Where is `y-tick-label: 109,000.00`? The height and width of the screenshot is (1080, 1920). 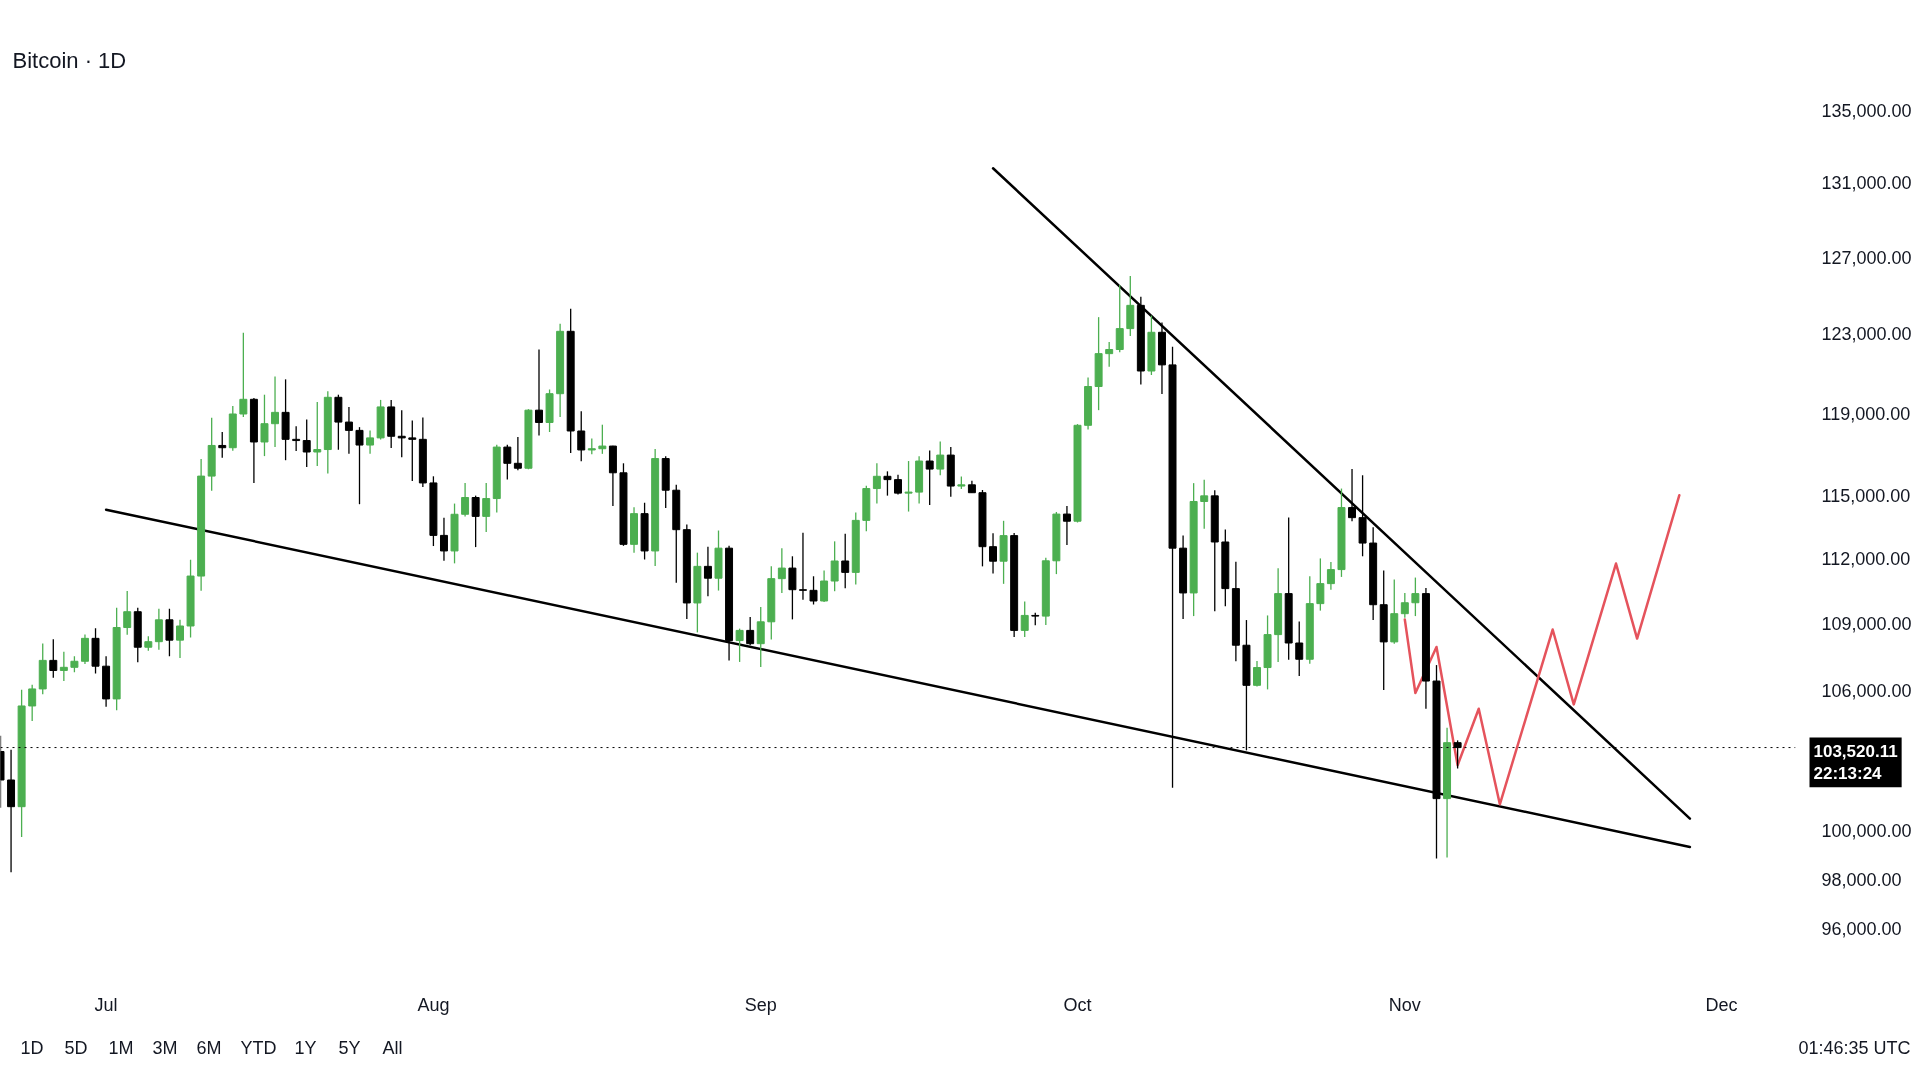 y-tick-label: 109,000.00 is located at coordinates (1866, 624).